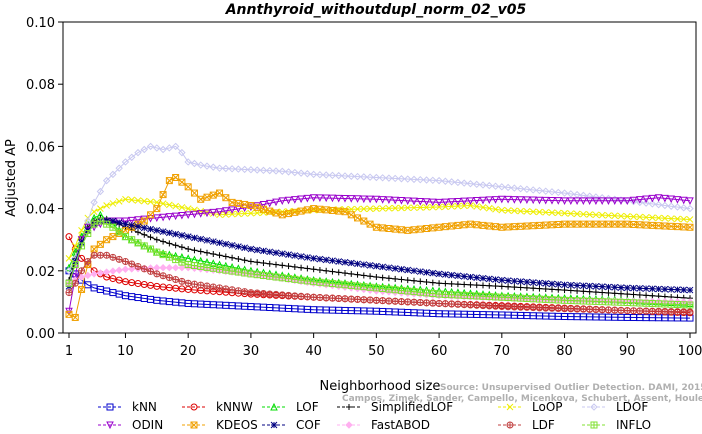  What do you see at coordinates (125, 351) in the screenshot?
I see `x-tick-label: 10` at bounding box center [125, 351].